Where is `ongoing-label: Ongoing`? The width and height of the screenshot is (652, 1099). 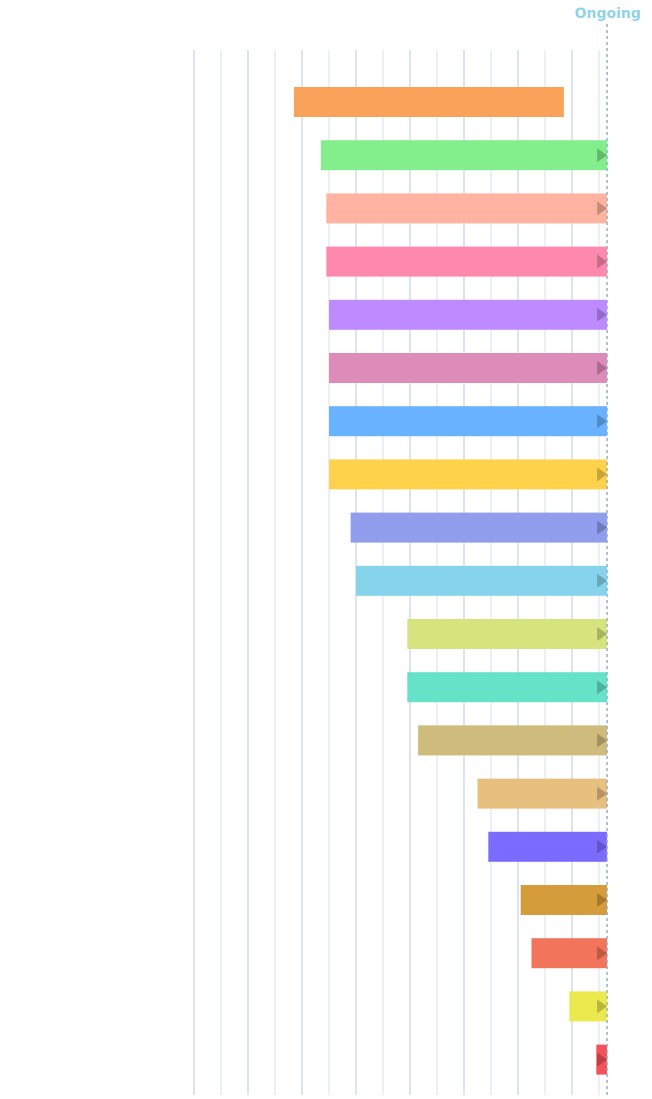 ongoing-label: Ongoing is located at coordinates (608, 14).